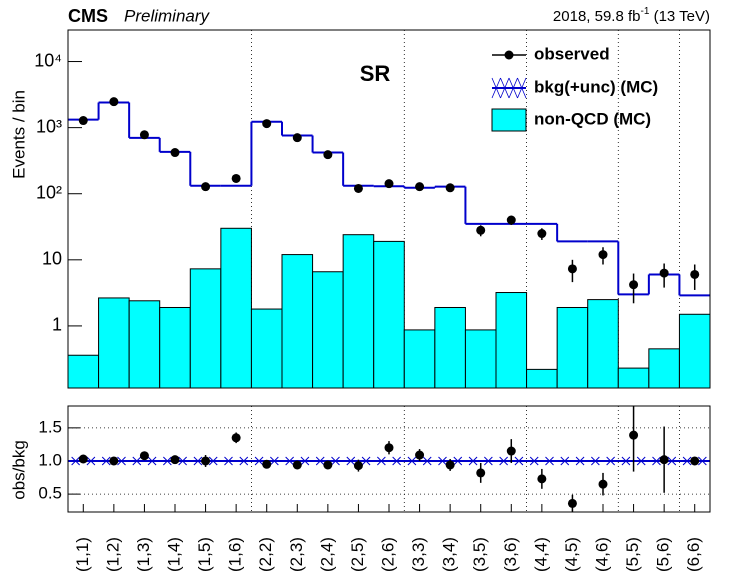  What do you see at coordinates (50, 459) in the screenshot?
I see `ratio-tick-label: 1.0` at bounding box center [50, 459].